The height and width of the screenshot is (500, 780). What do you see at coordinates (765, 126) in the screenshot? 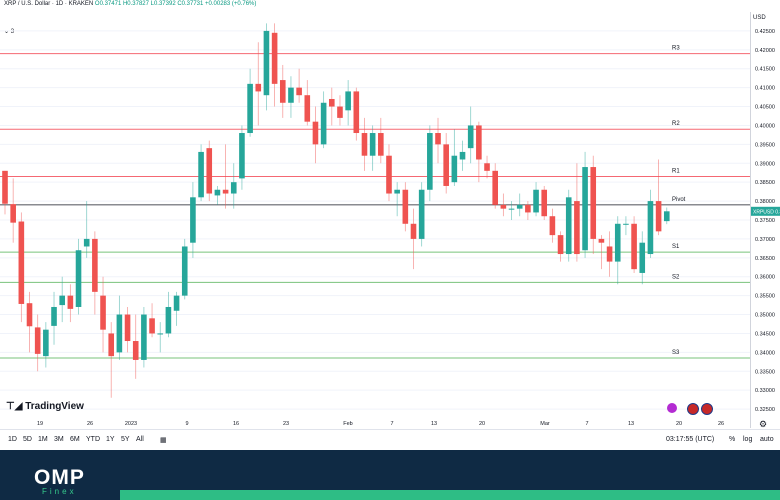
I see `y-tick-label-5: 0.40000` at bounding box center [765, 126].